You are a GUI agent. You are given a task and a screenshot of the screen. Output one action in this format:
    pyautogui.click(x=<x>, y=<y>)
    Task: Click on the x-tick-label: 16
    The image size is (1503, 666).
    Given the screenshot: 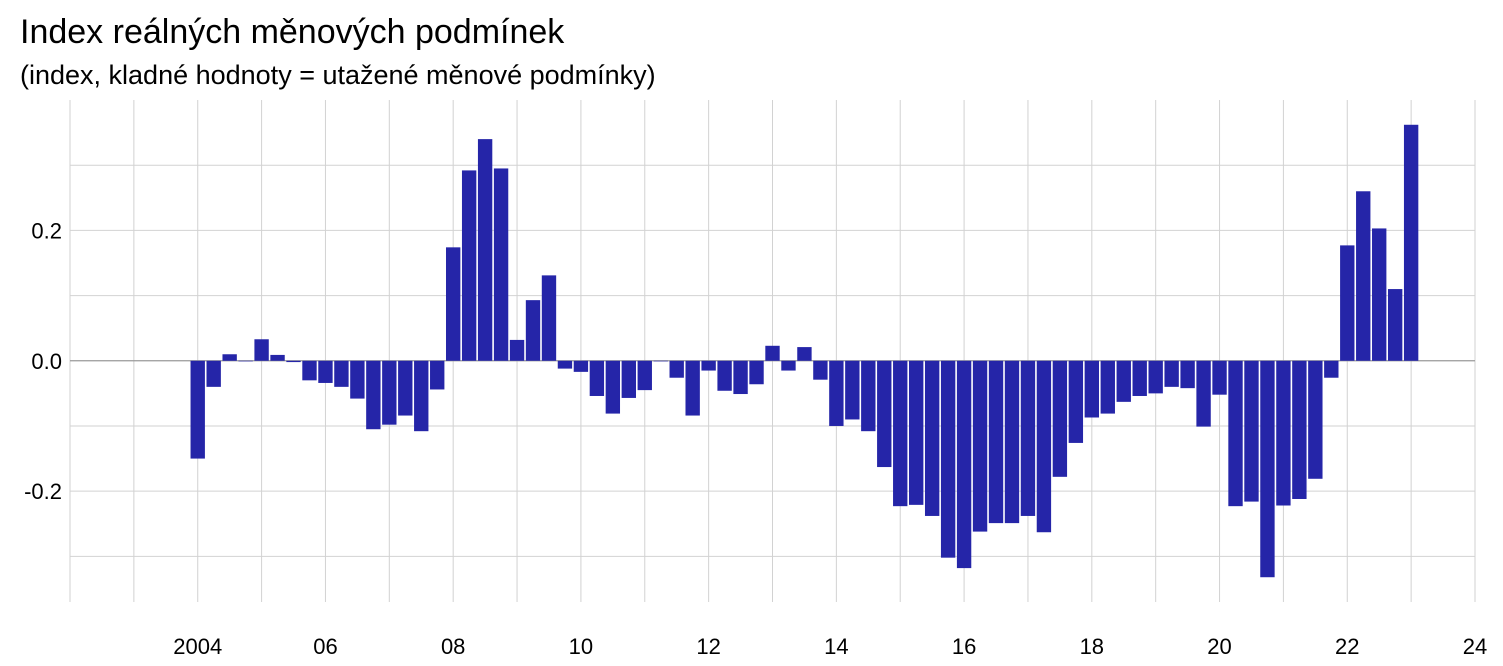 What is the action you would take?
    pyautogui.click(x=964, y=646)
    